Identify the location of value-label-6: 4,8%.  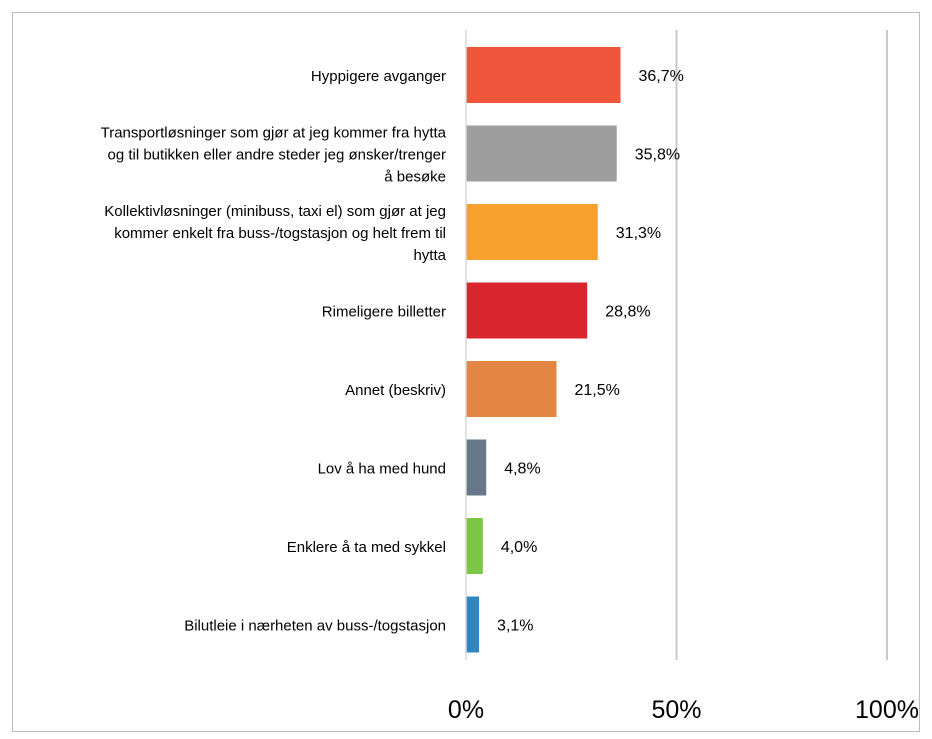
(522, 469).